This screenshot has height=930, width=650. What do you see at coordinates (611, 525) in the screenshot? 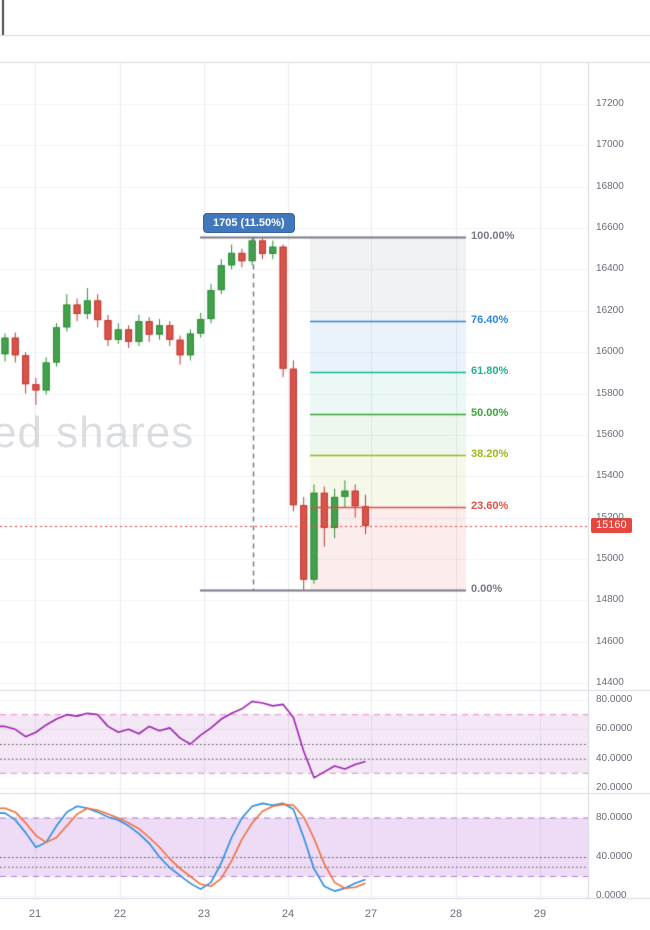
I see `last-price-label: 15160` at bounding box center [611, 525].